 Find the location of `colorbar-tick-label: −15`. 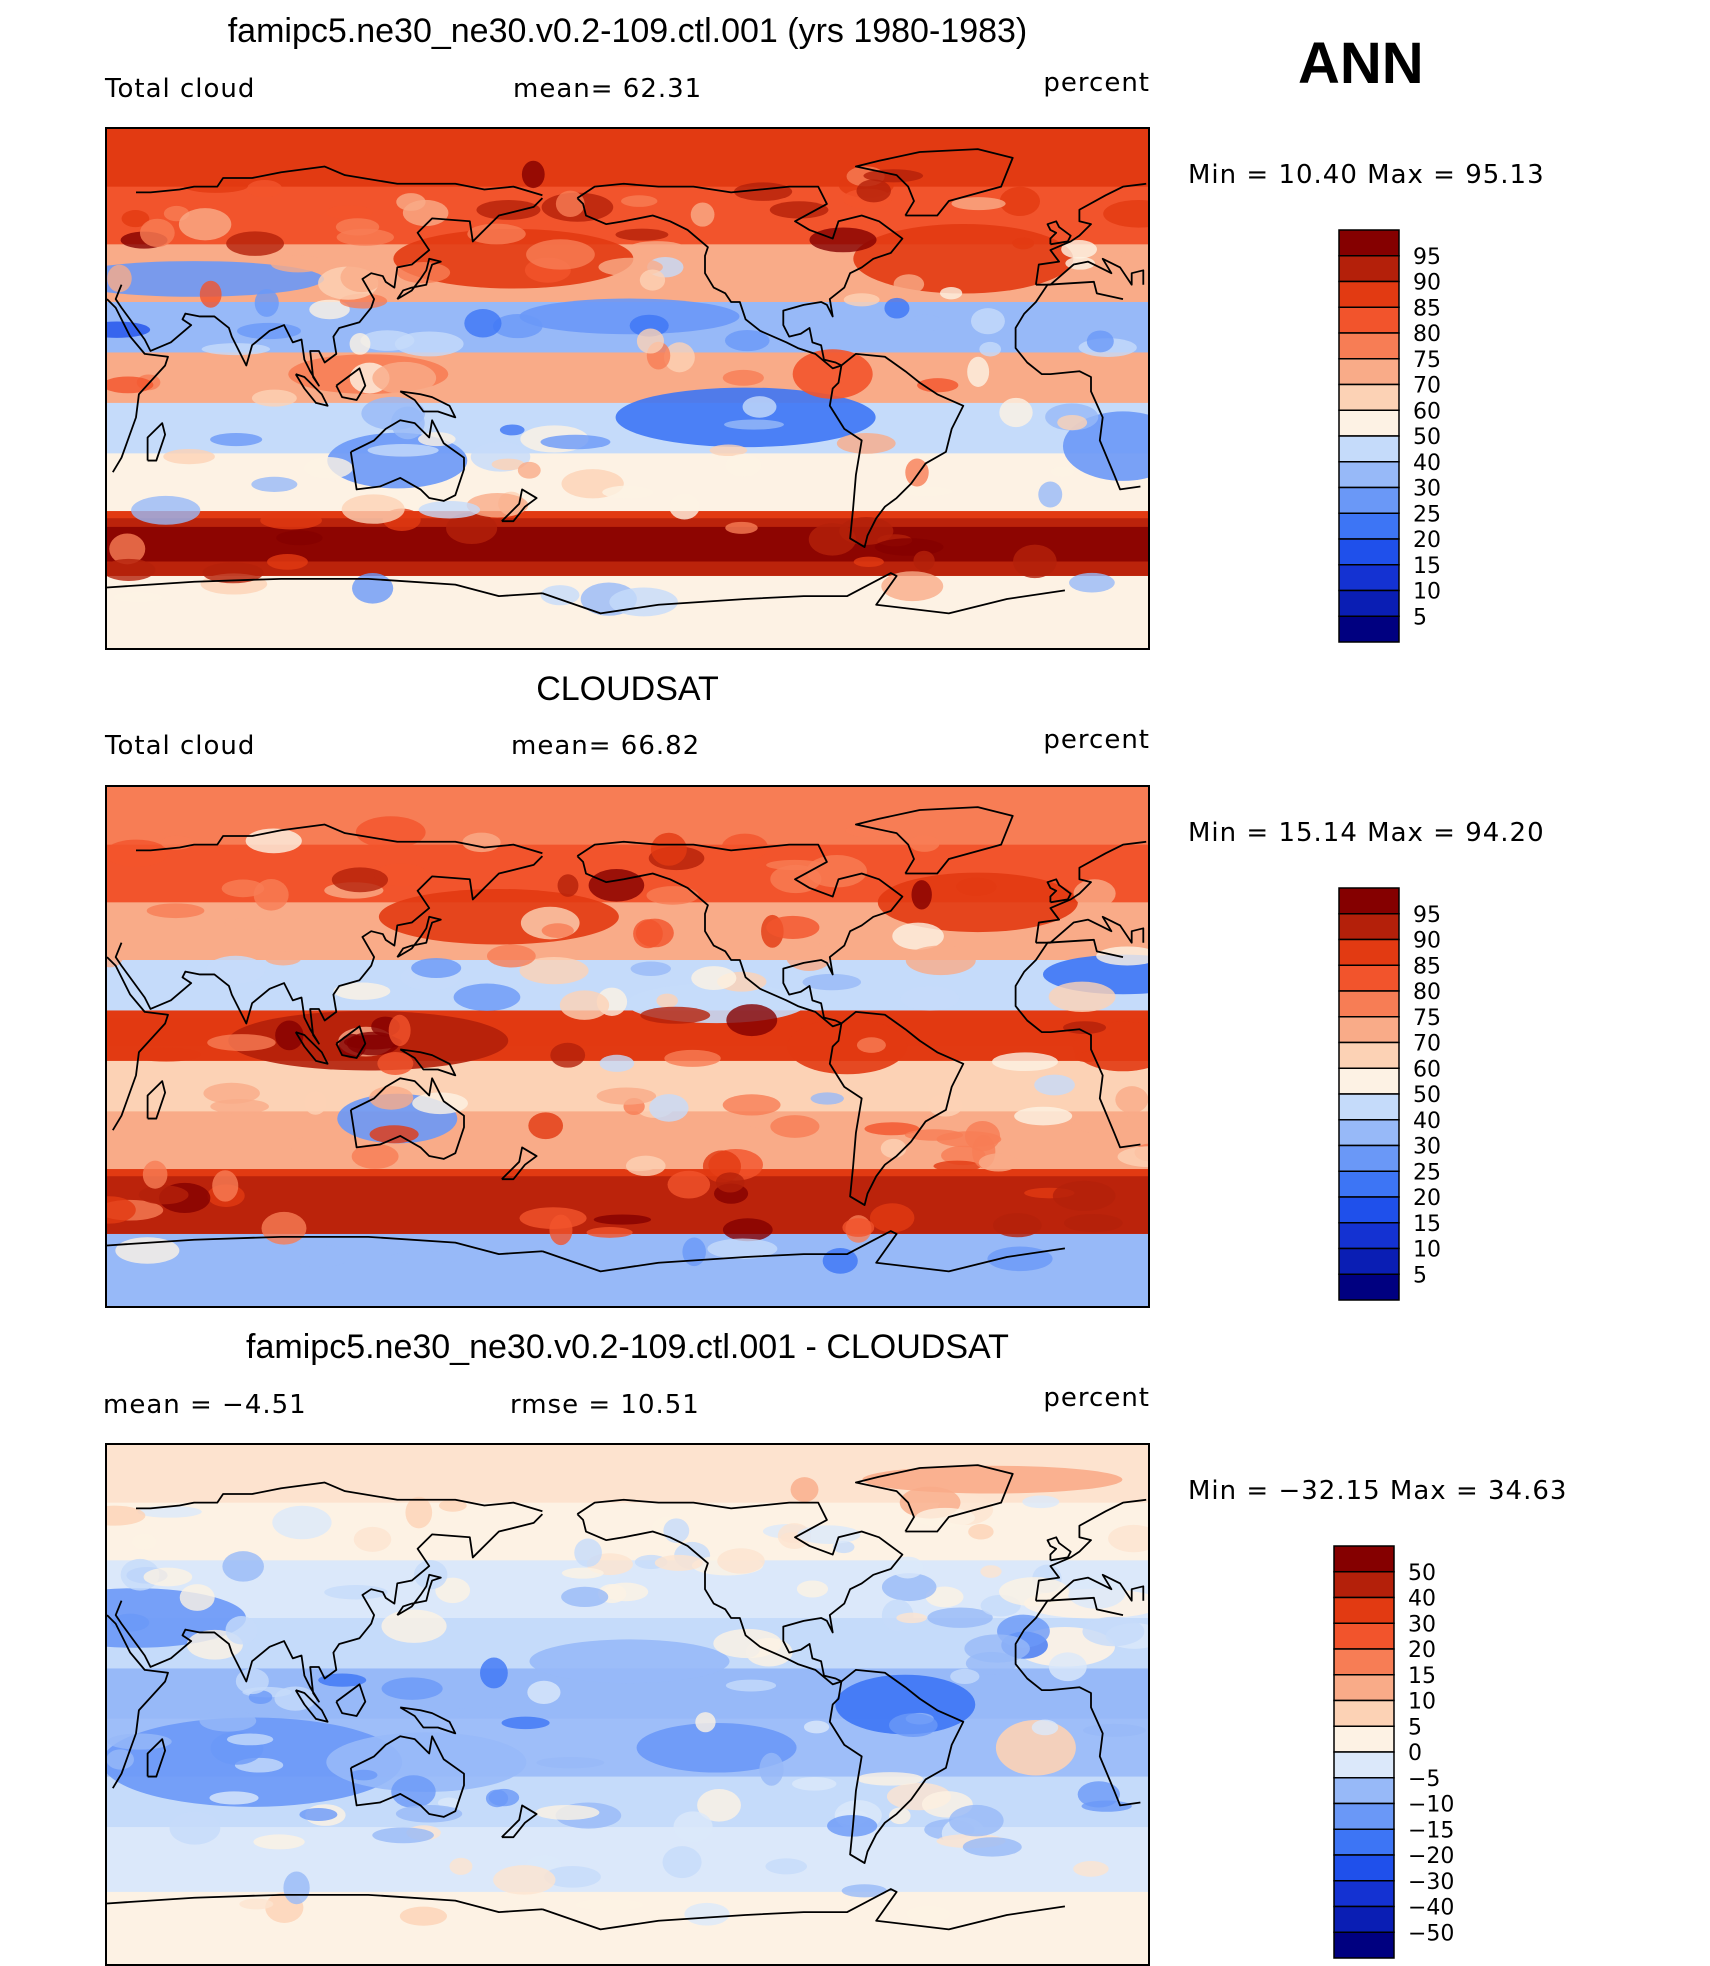

colorbar-tick-label: −15 is located at coordinates (1431, 1830).